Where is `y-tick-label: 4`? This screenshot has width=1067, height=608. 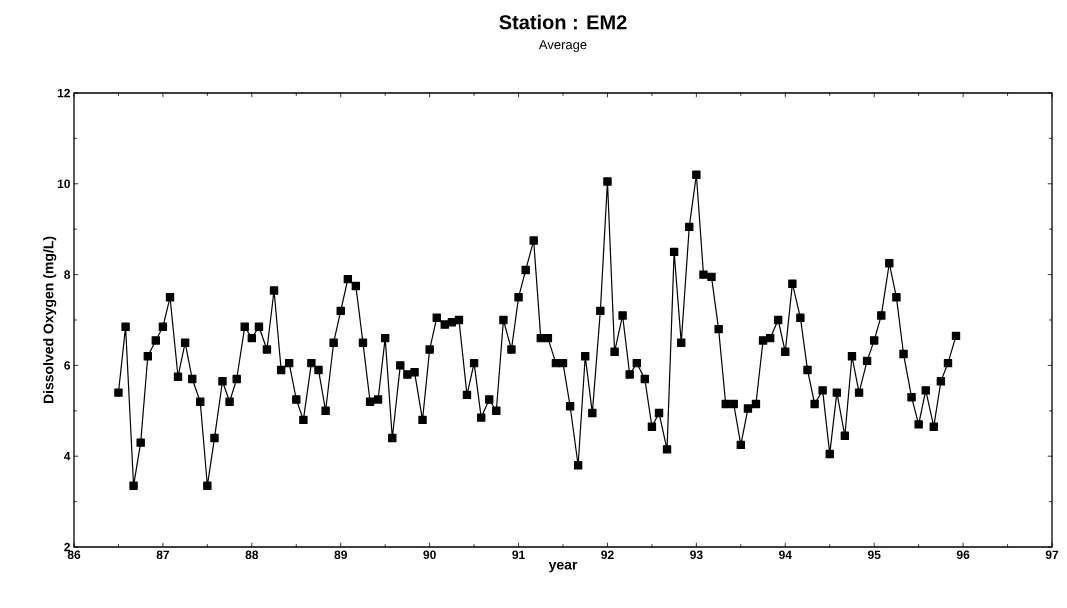
y-tick-label: 4 is located at coordinates (67, 456).